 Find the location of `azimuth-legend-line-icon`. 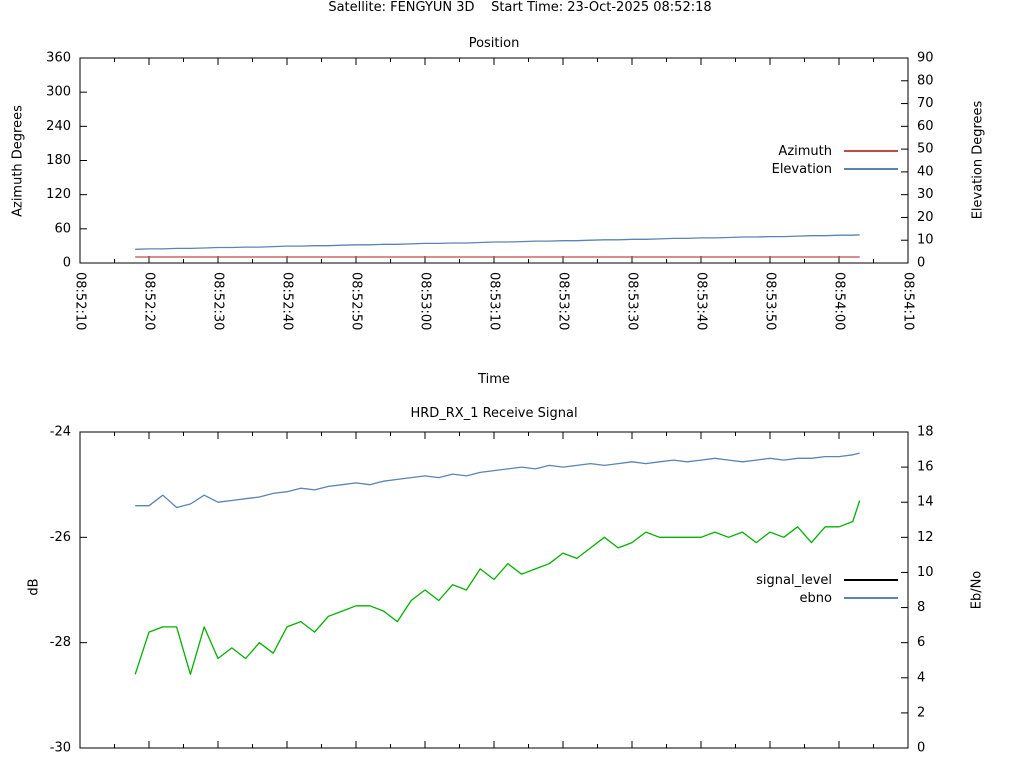

azimuth-legend-line-icon is located at coordinates (871, 151).